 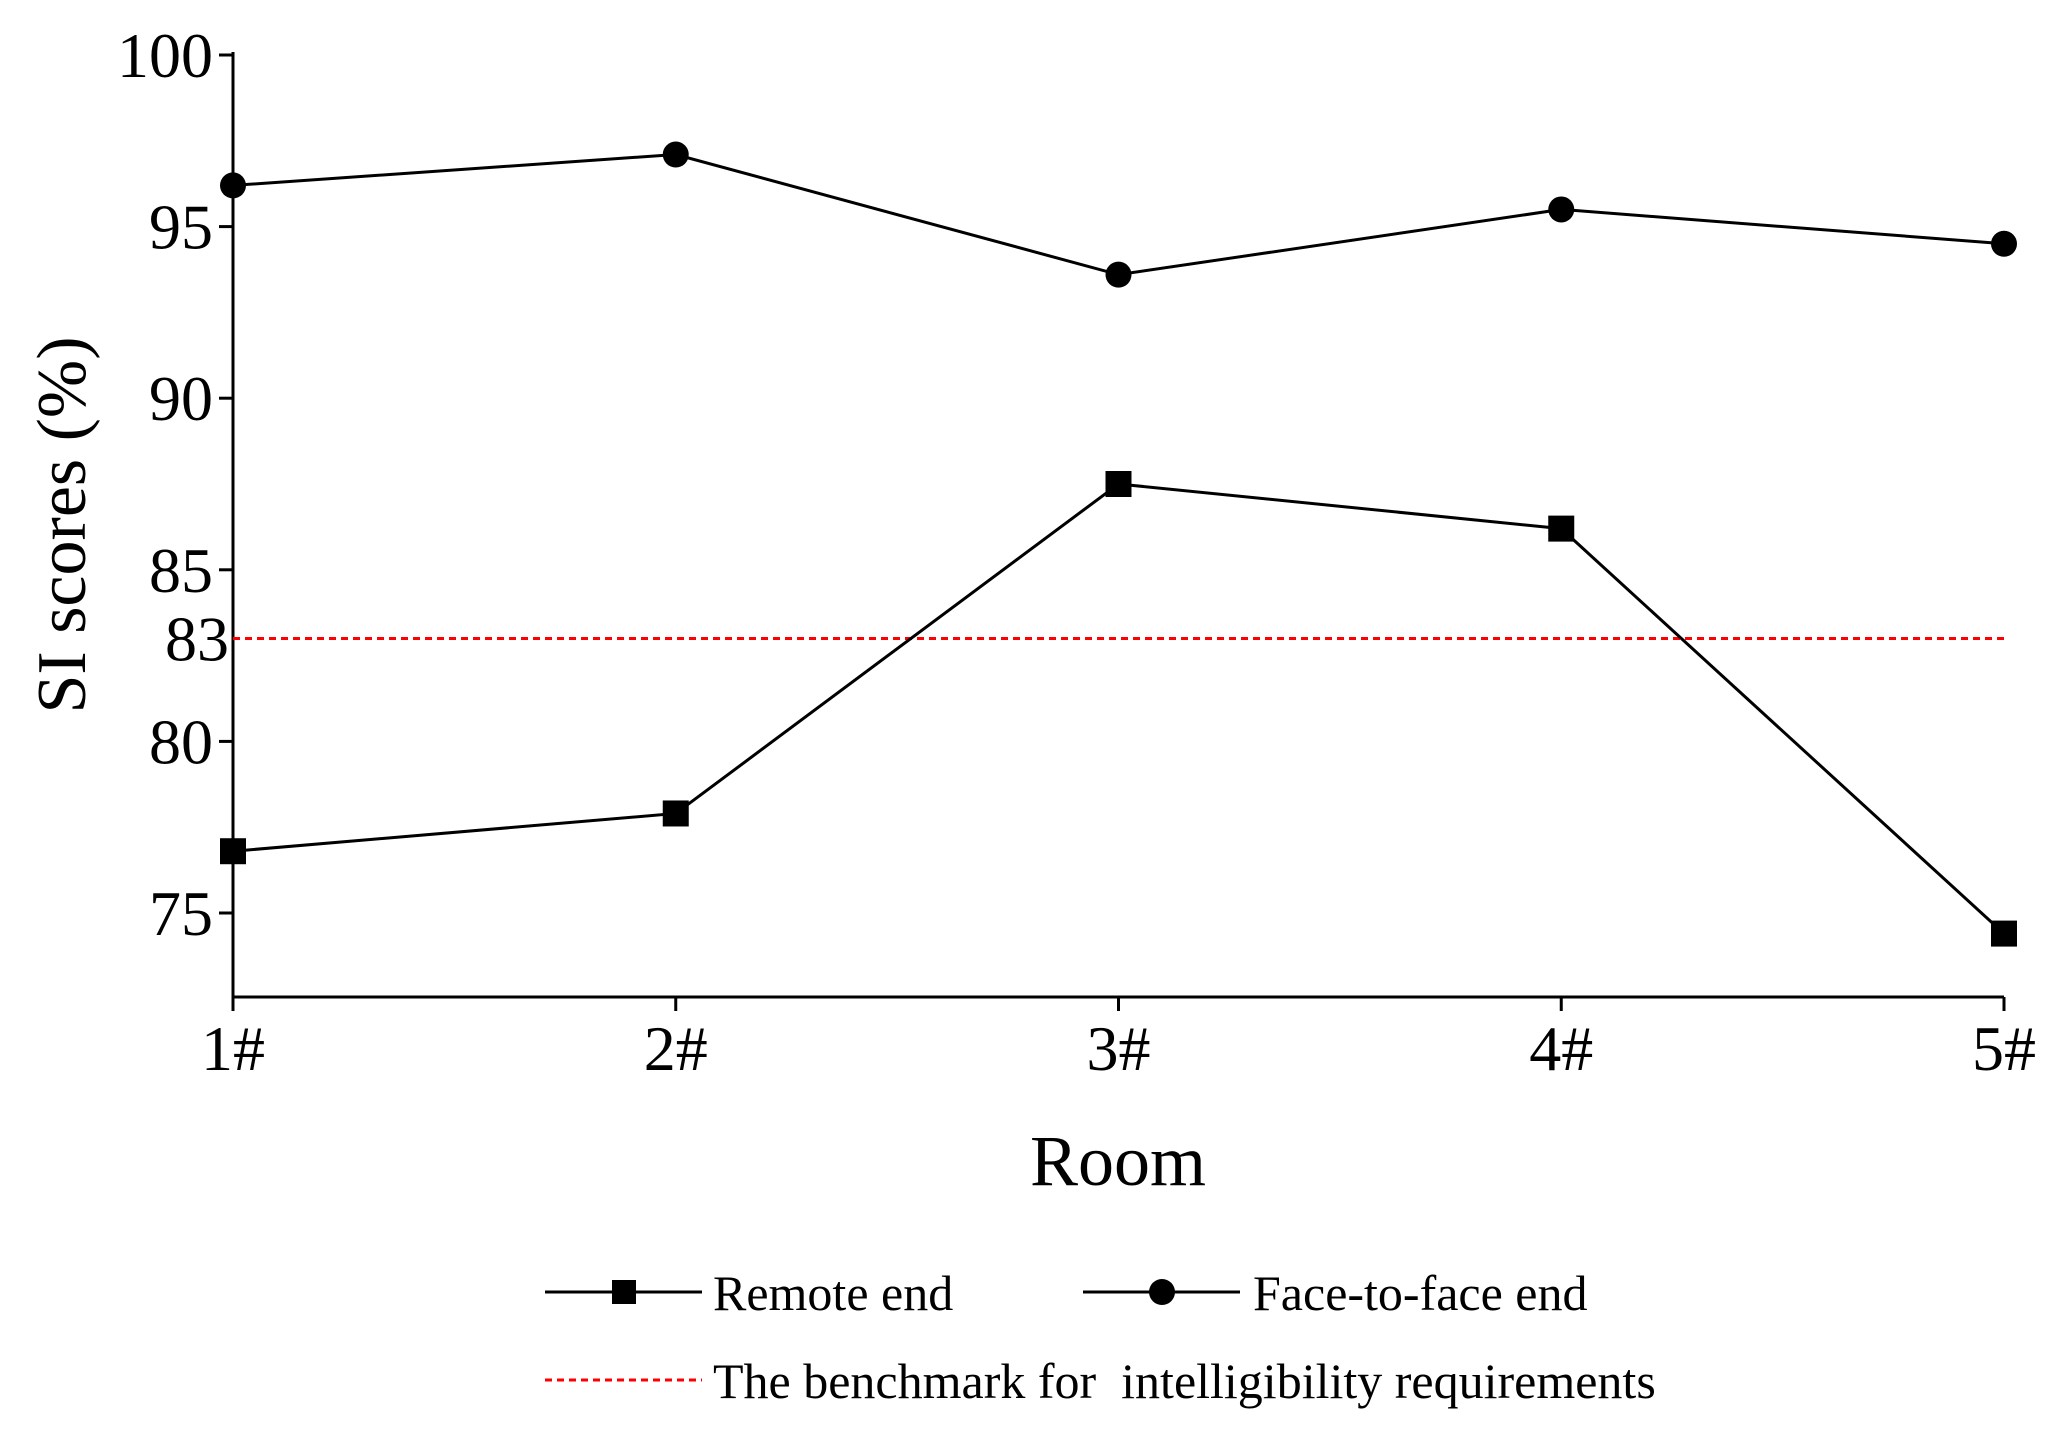 I want to click on y-axis-title: SI scores (%), so click(x=62, y=524).